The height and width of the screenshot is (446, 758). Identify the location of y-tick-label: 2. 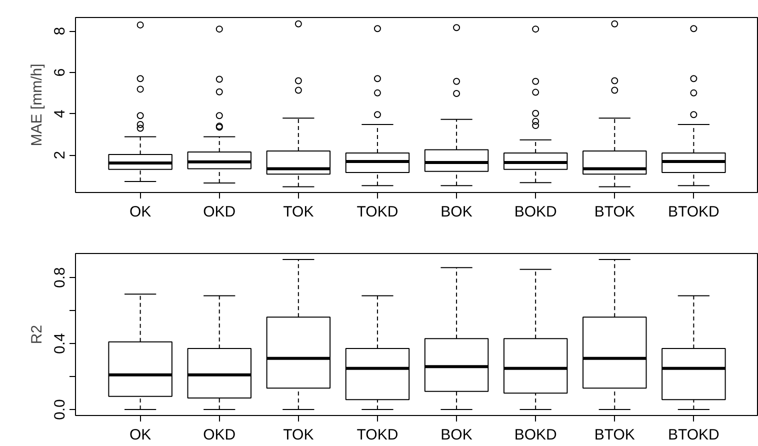
(60, 155).